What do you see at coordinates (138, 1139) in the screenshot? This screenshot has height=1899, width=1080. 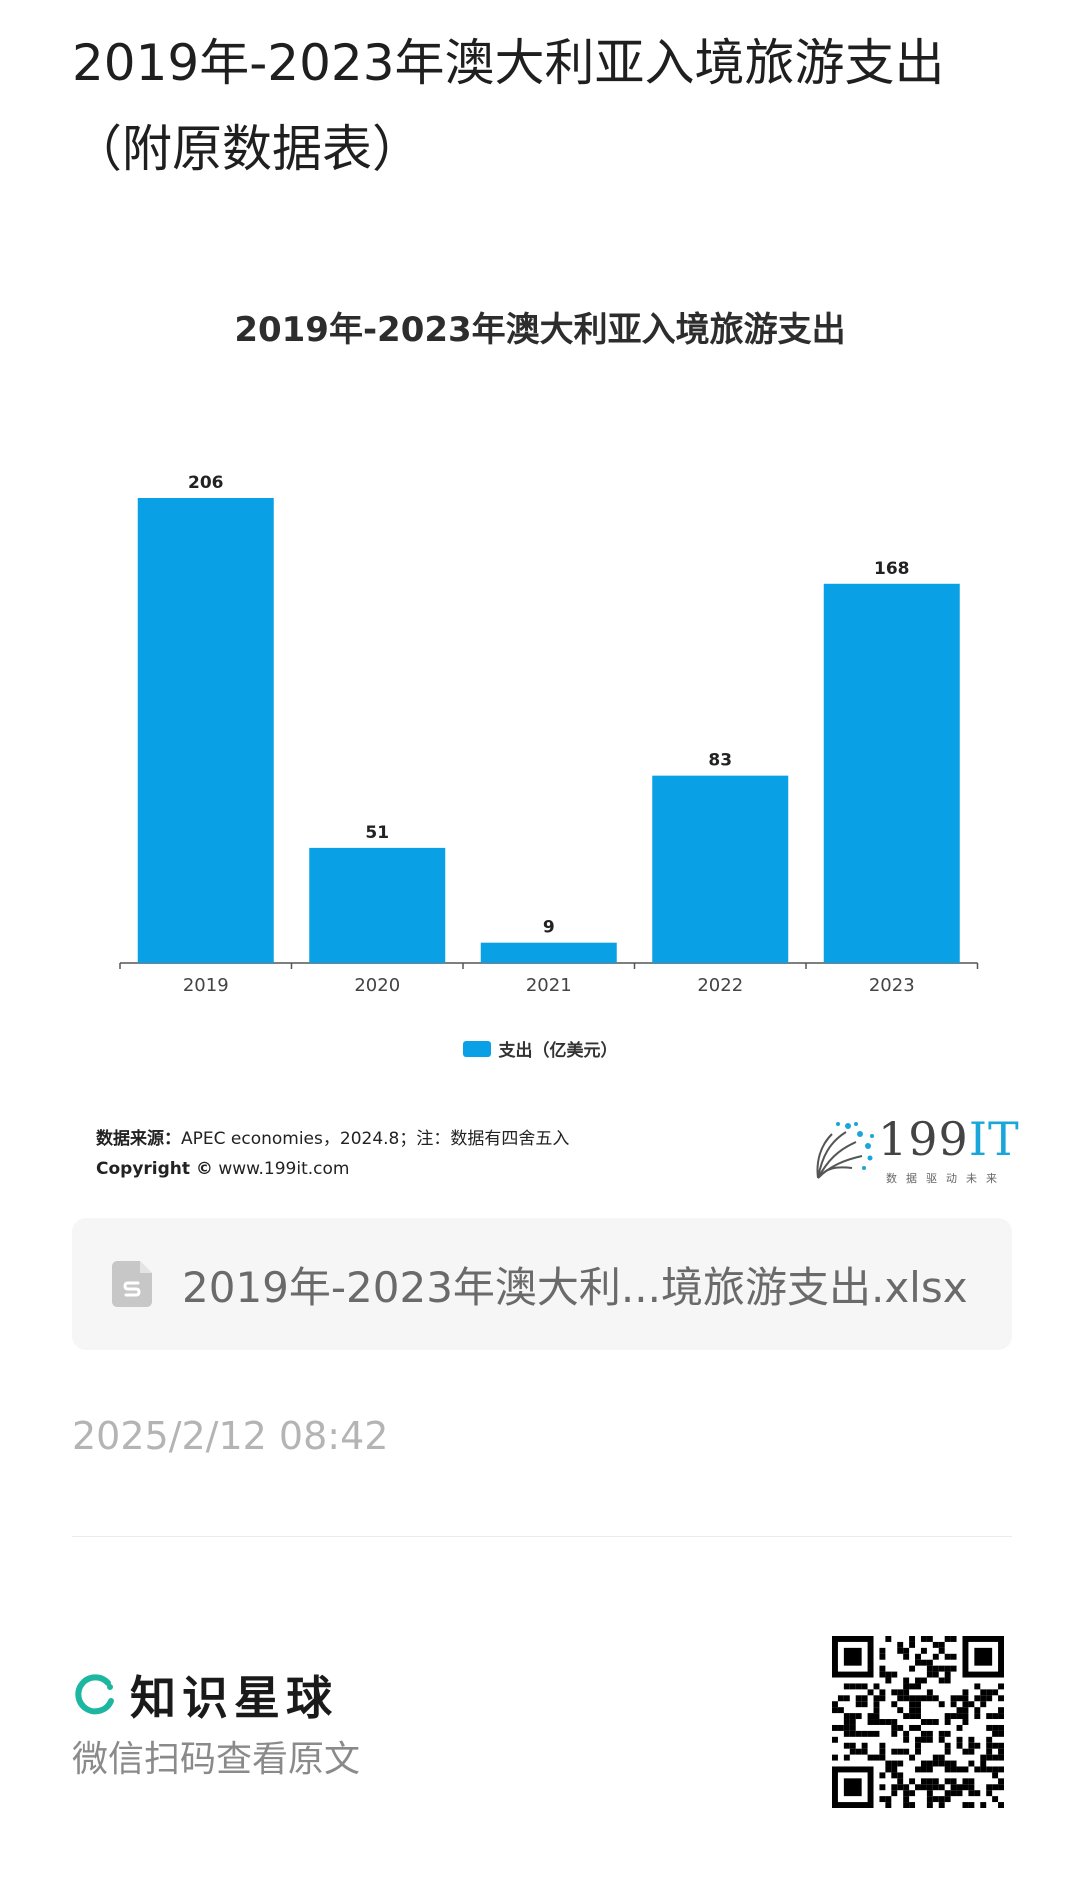 I see `source-label: 数据来源：` at bounding box center [138, 1139].